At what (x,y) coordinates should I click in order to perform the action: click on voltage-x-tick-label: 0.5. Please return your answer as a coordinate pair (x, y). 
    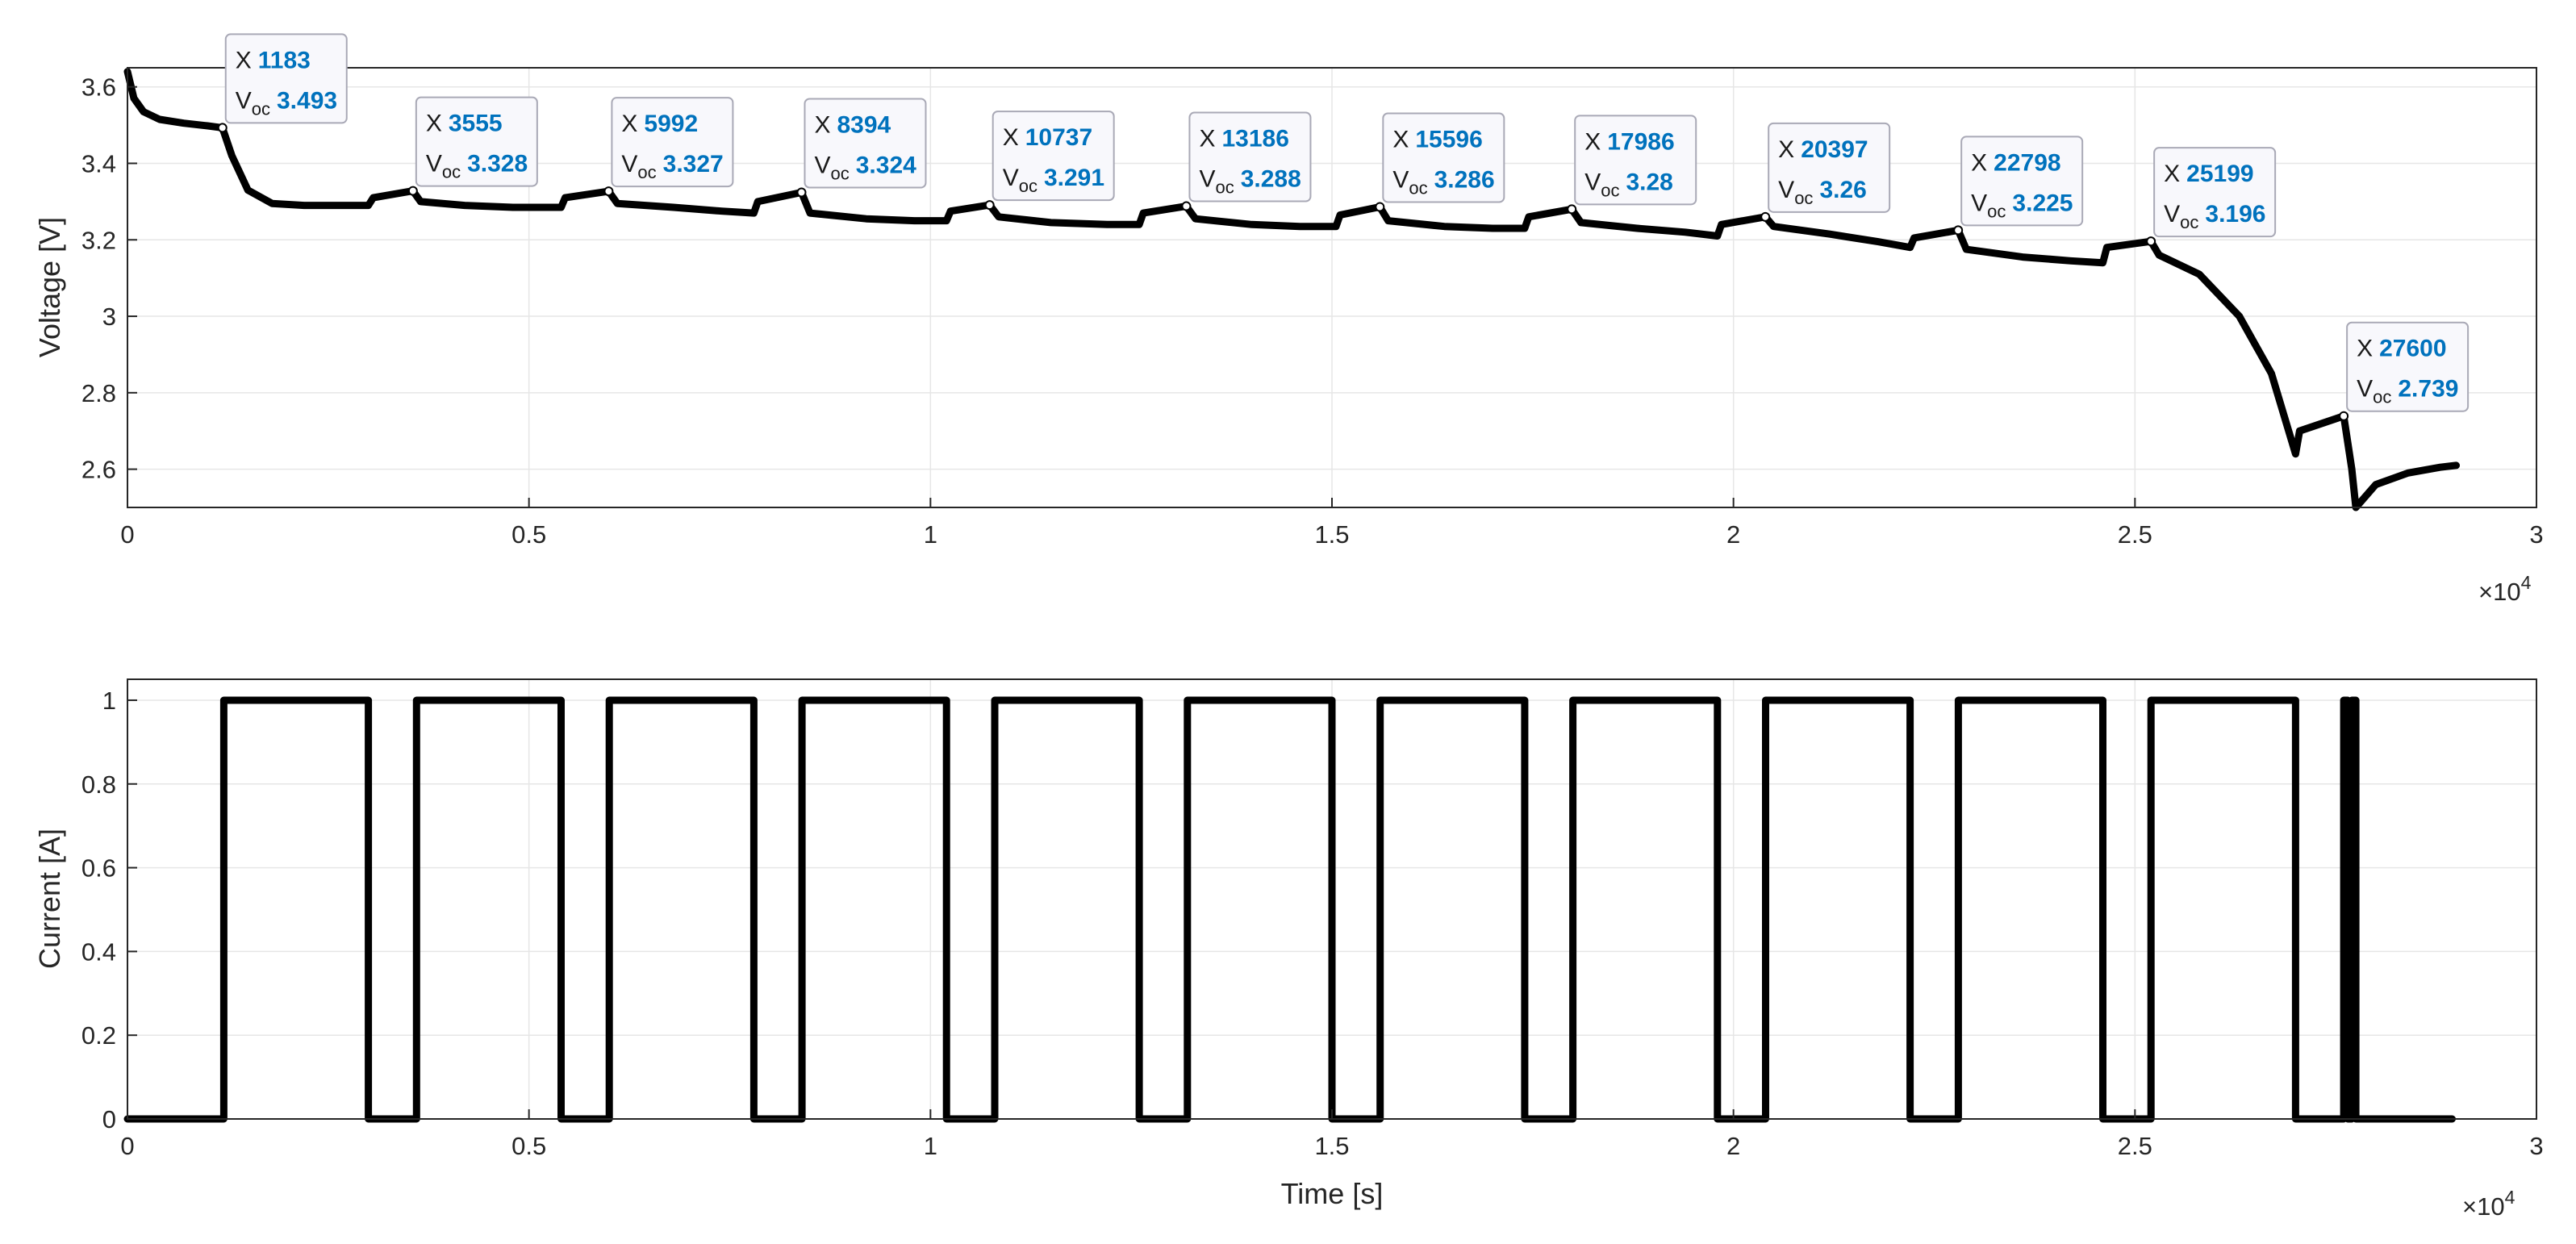
    Looking at the image, I should click on (528, 534).